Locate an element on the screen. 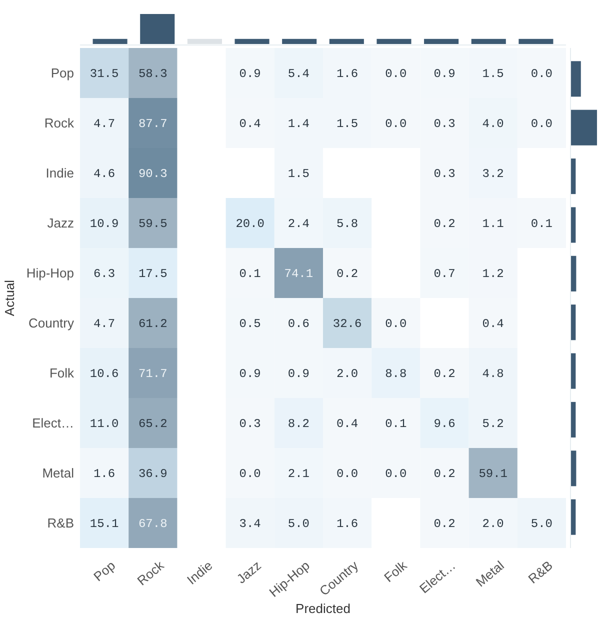 The image size is (598, 621). data-label: 1.2 is located at coordinates (493, 274).